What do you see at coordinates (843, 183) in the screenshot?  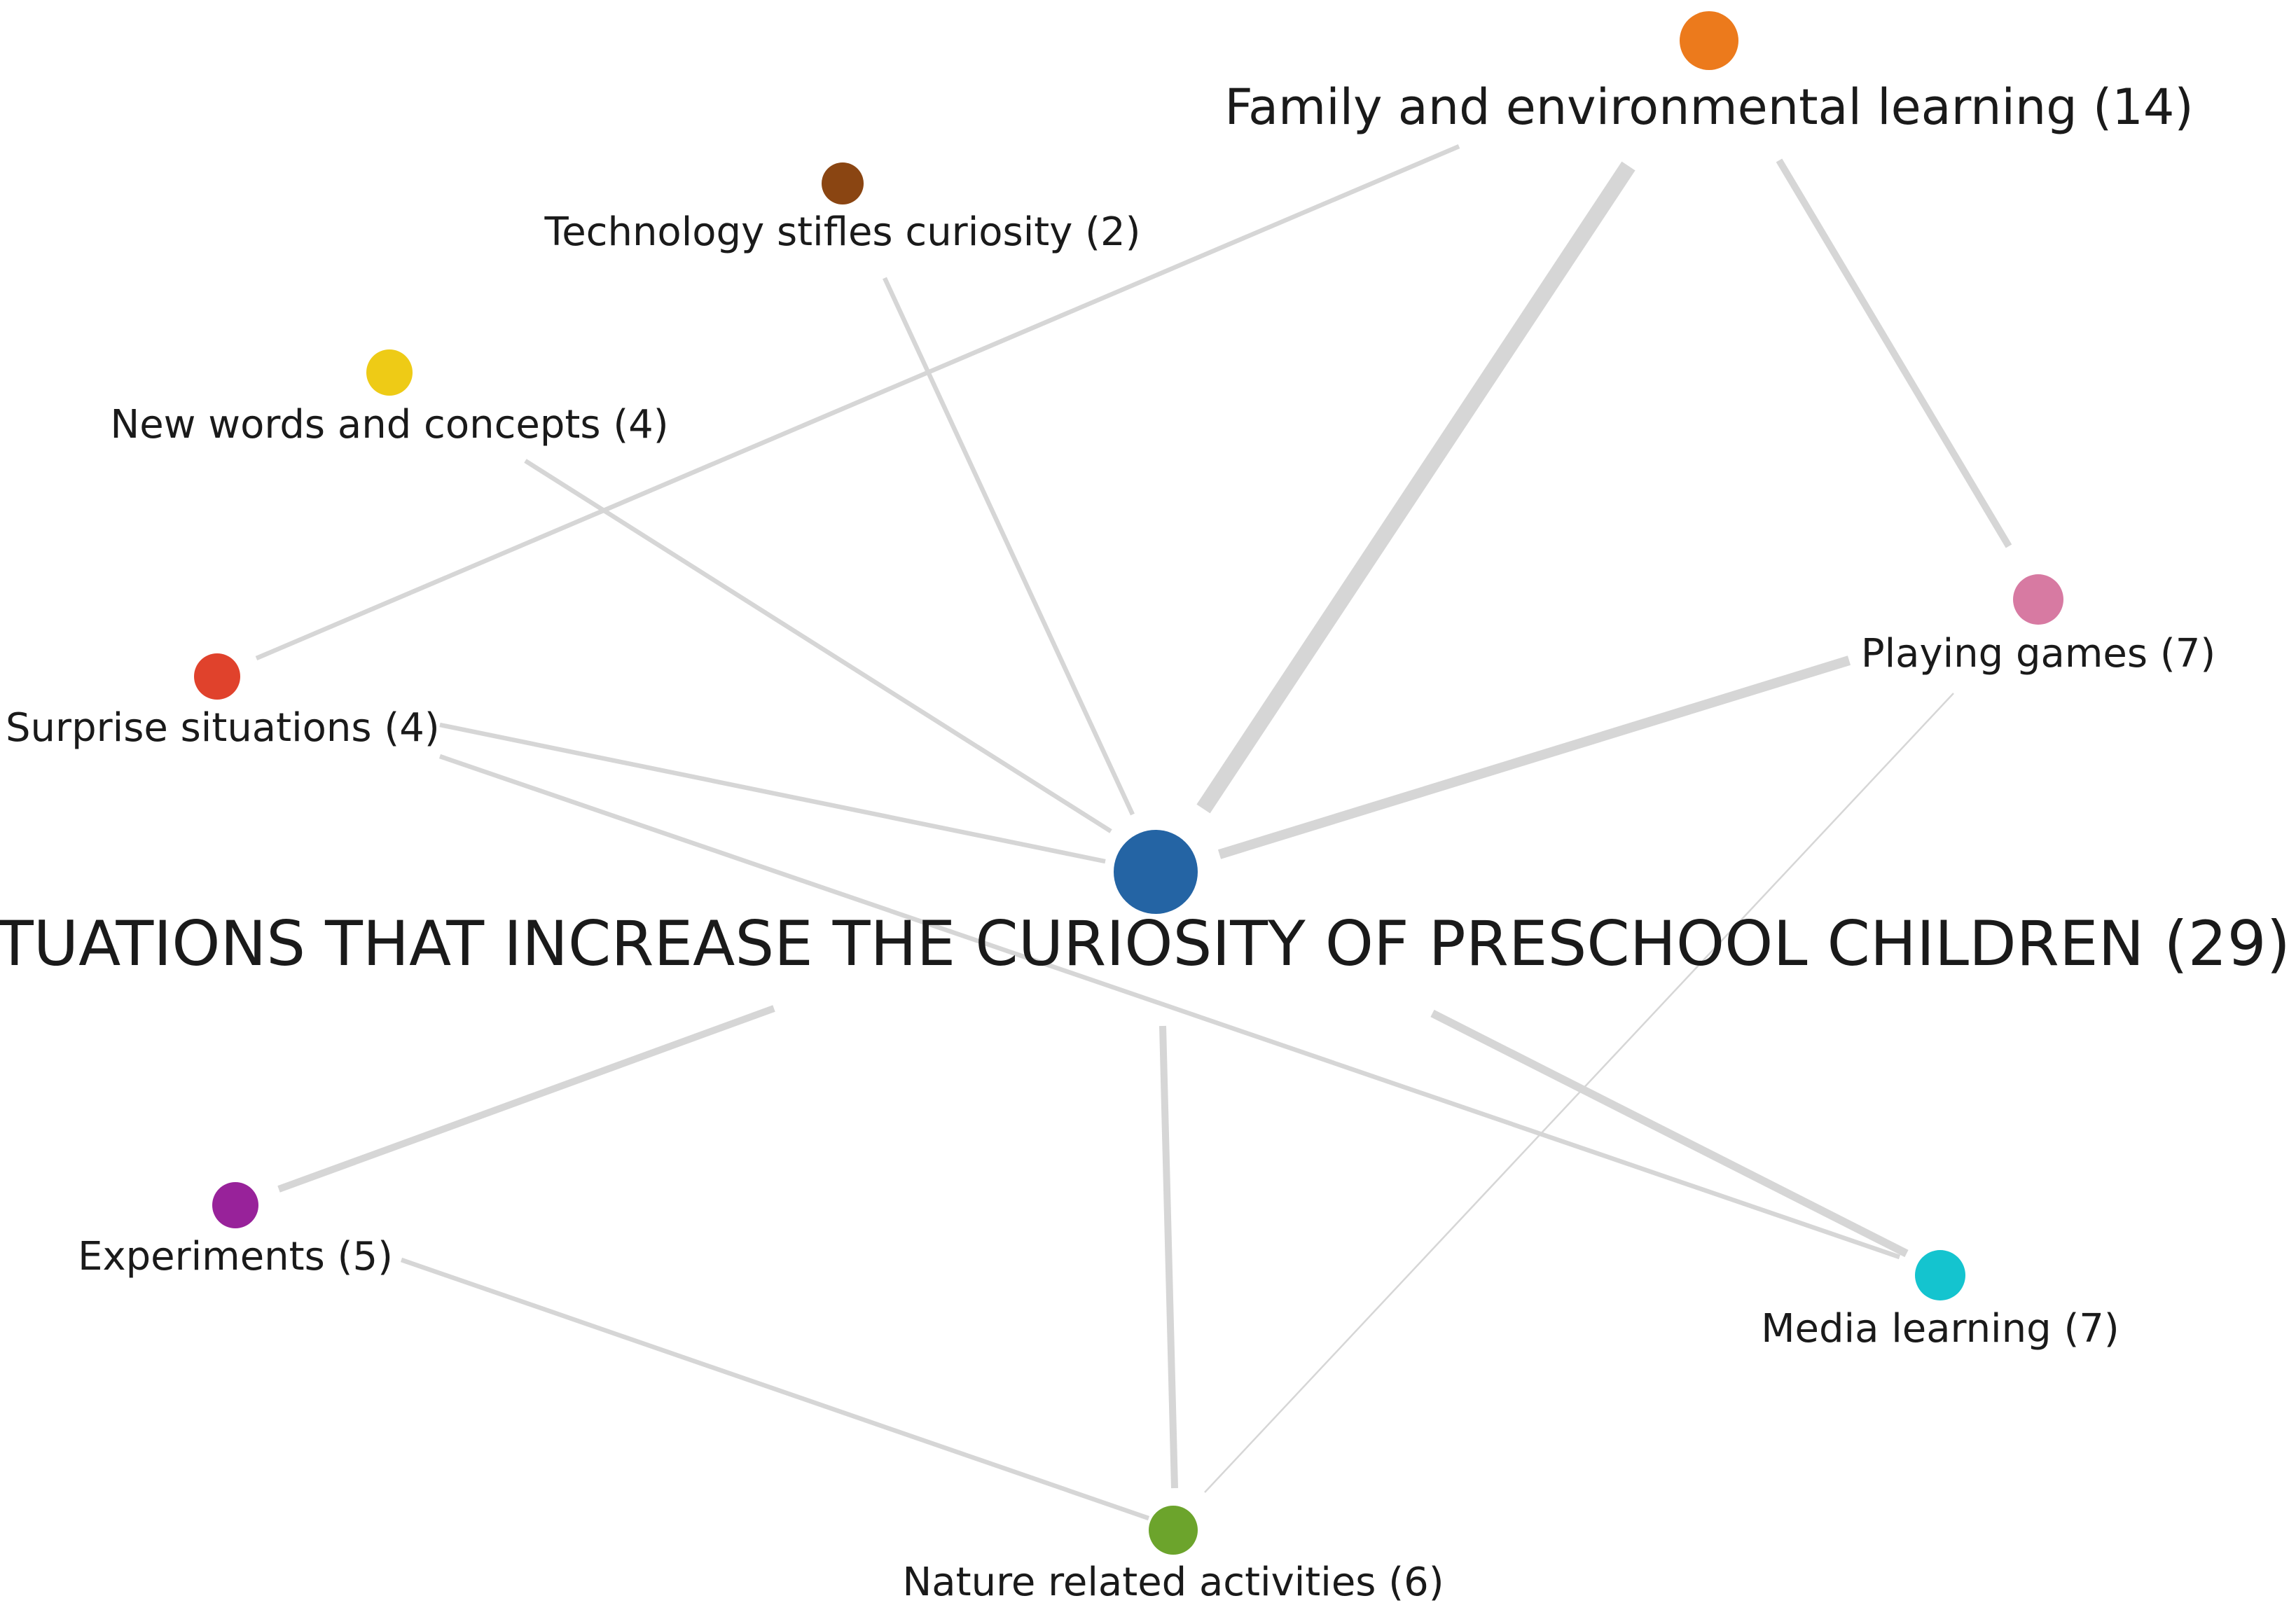 I see `node-technology` at bounding box center [843, 183].